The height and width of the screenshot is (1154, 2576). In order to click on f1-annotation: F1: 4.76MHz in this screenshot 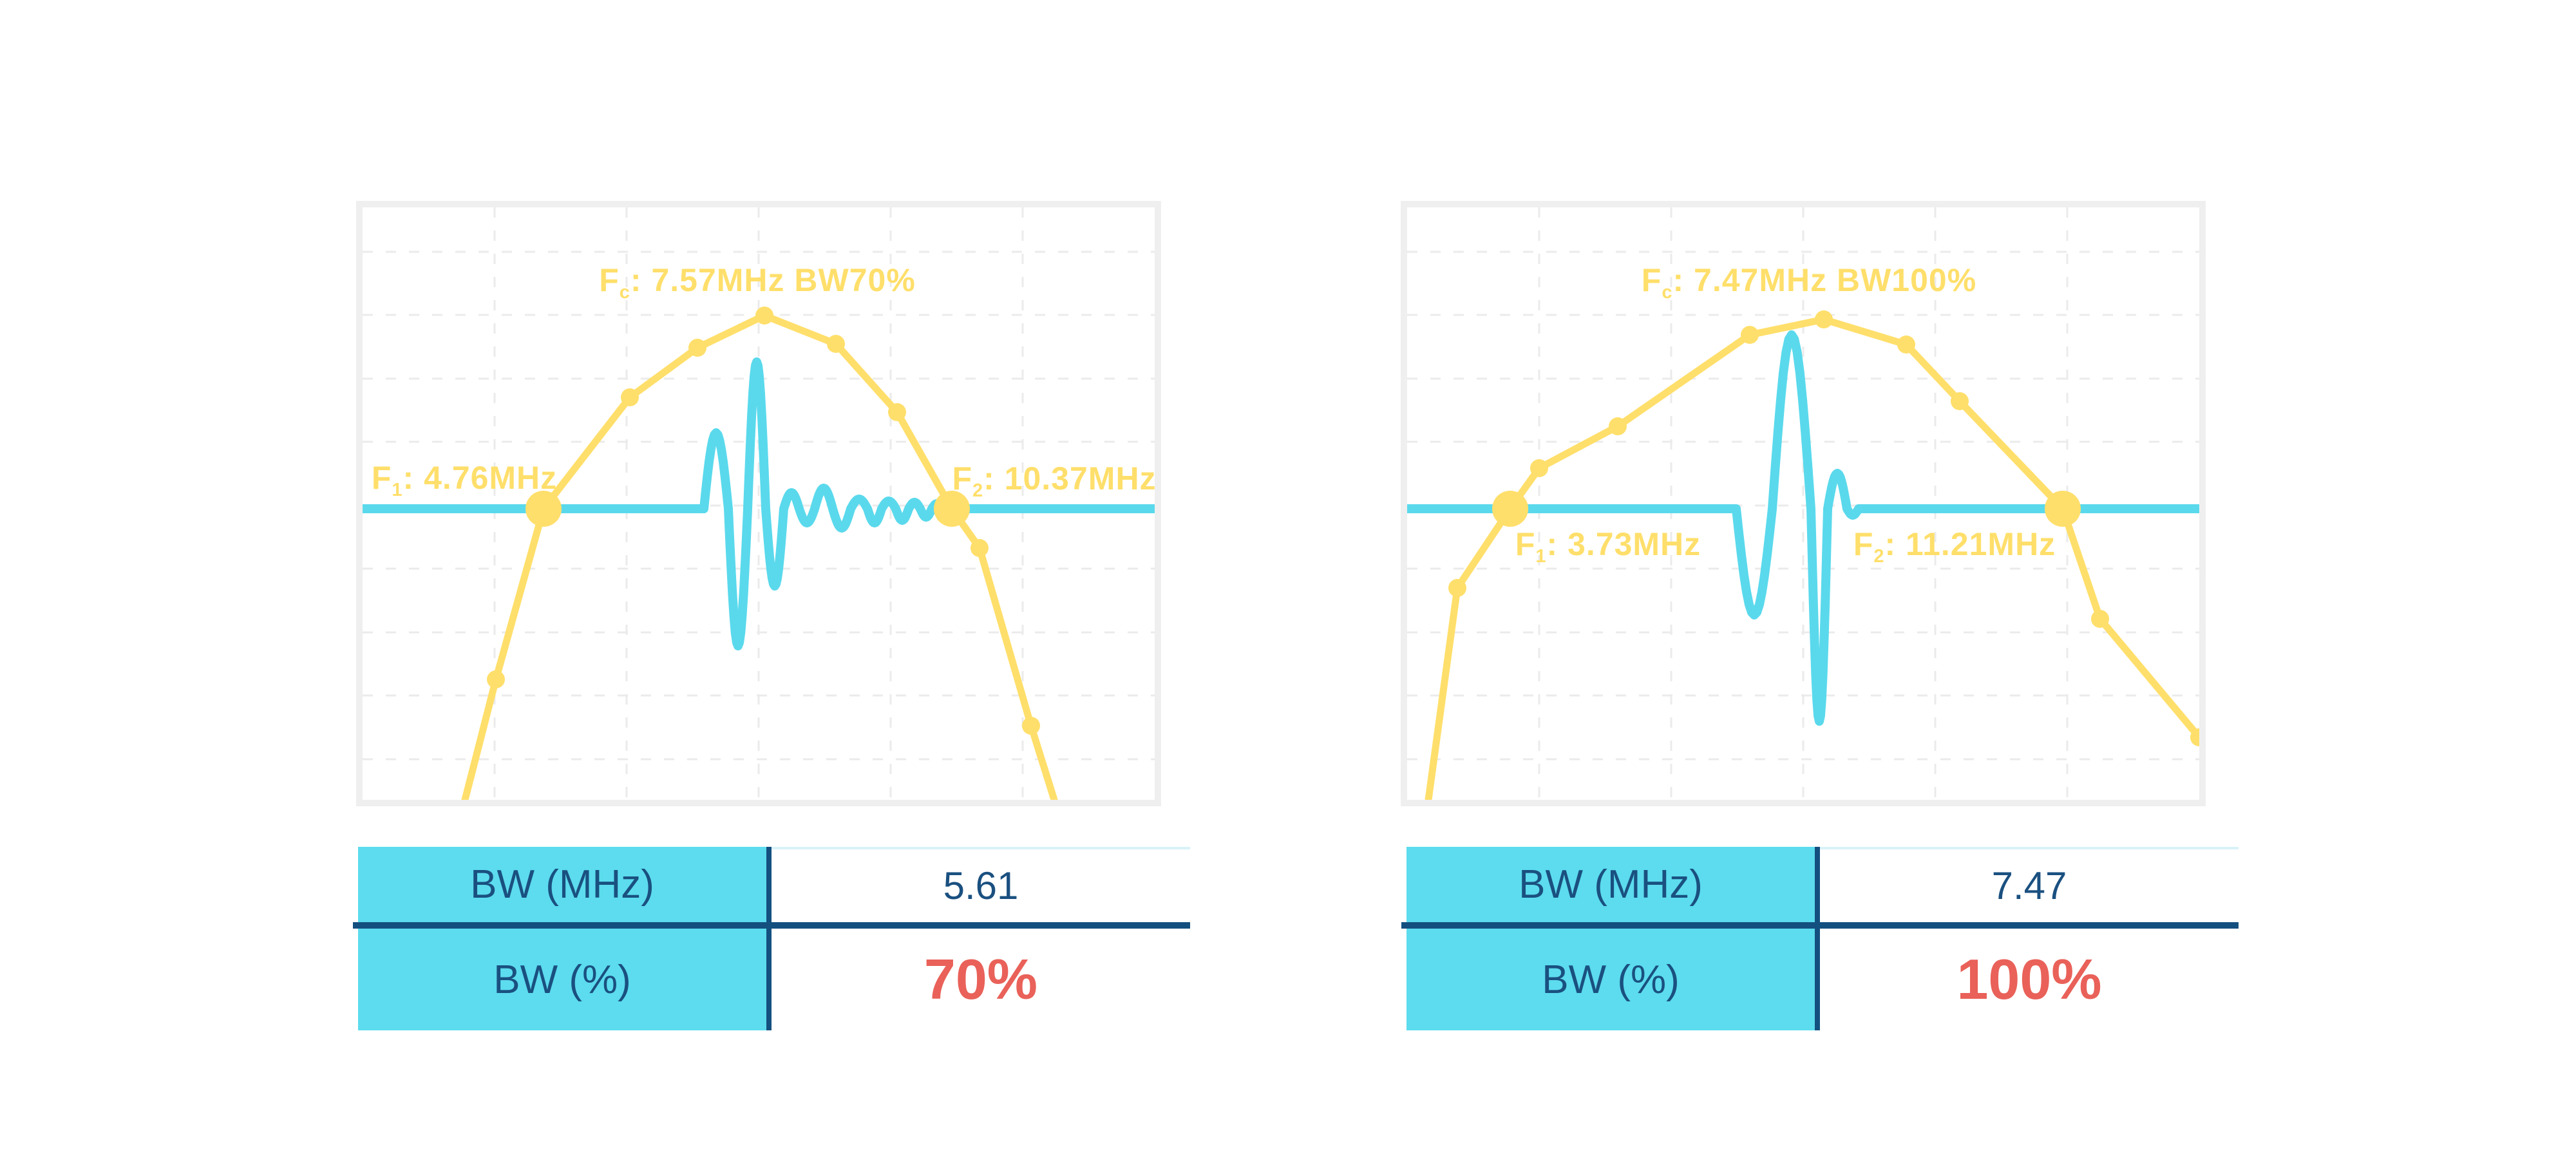, I will do `click(464, 480)`.